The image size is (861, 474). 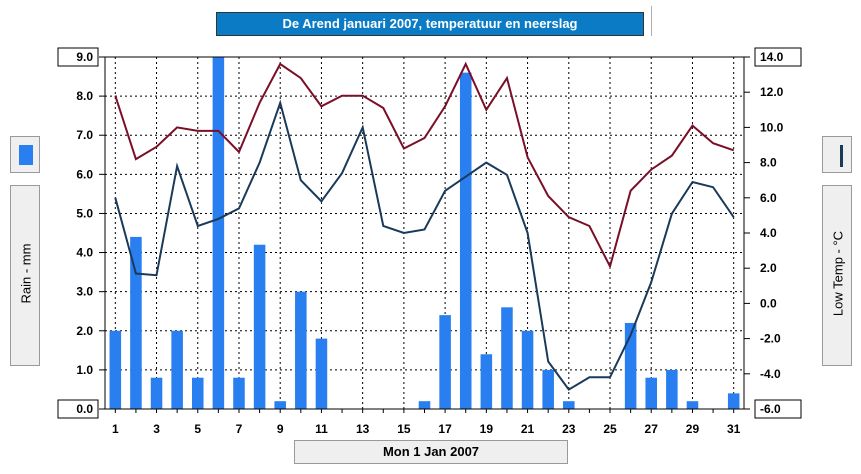 I want to click on right-max-box, so click(x=778, y=57).